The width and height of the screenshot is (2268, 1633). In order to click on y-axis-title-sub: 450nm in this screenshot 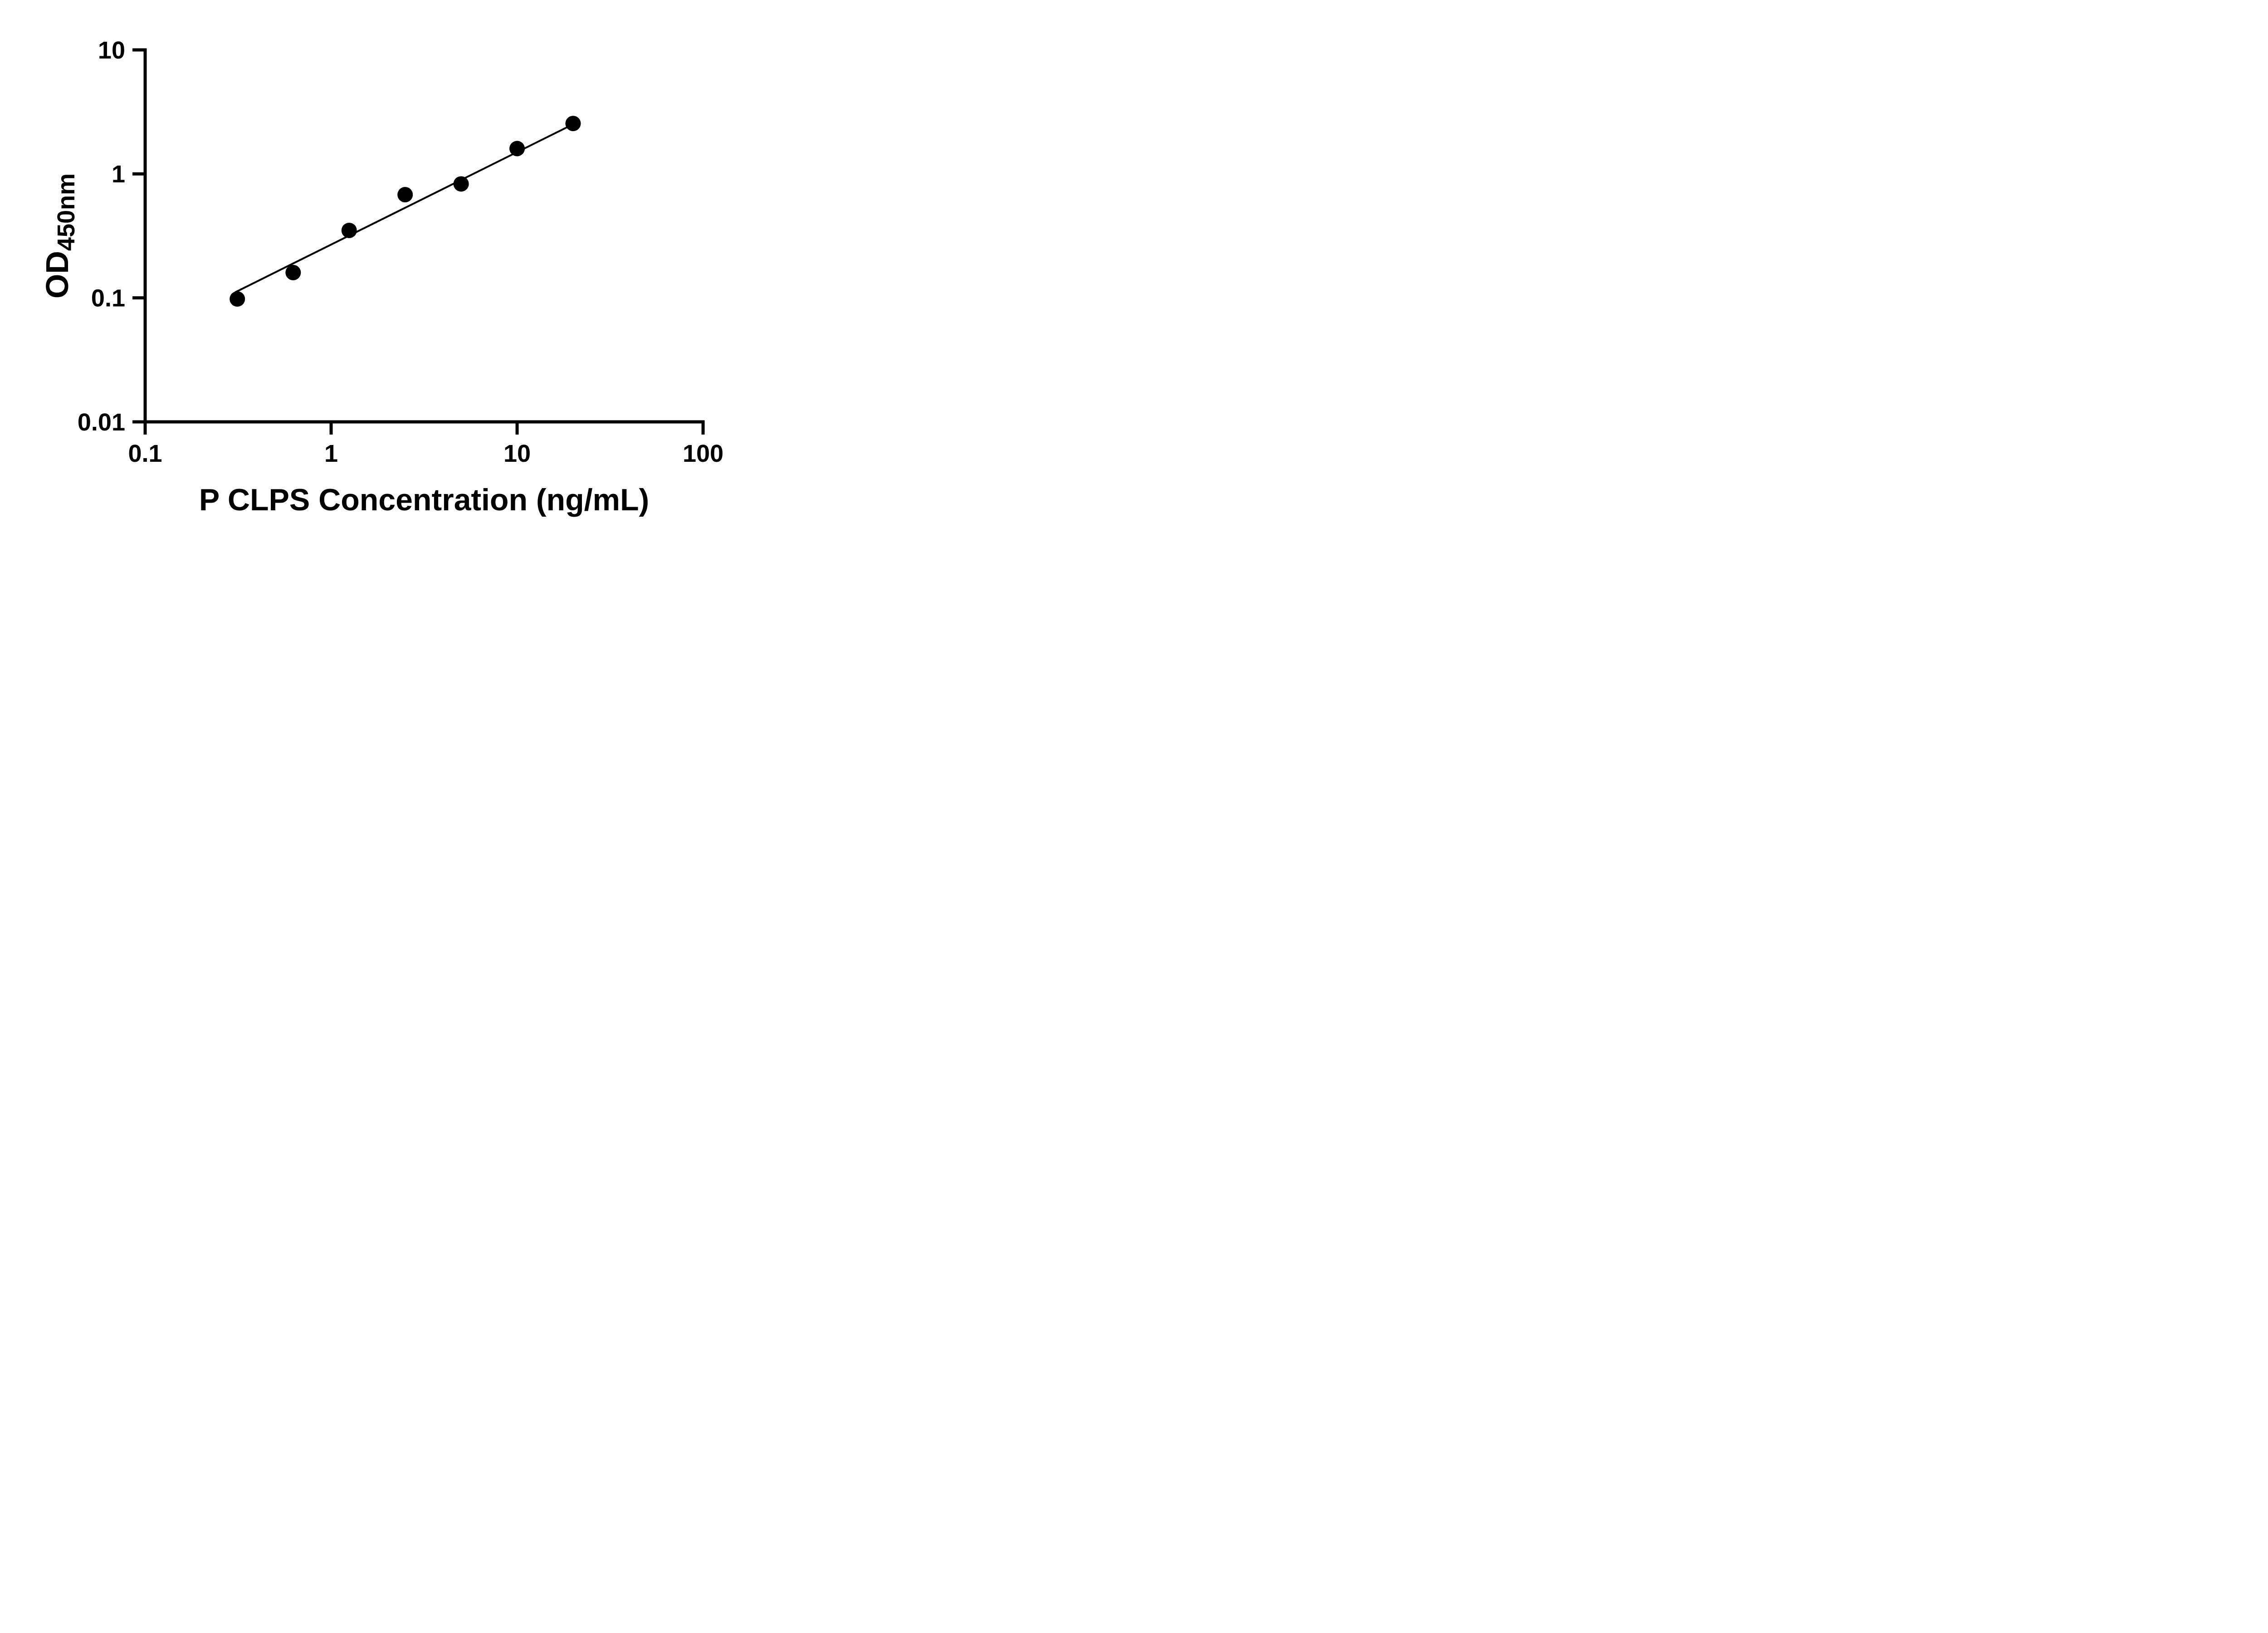, I will do `click(67, 212)`.